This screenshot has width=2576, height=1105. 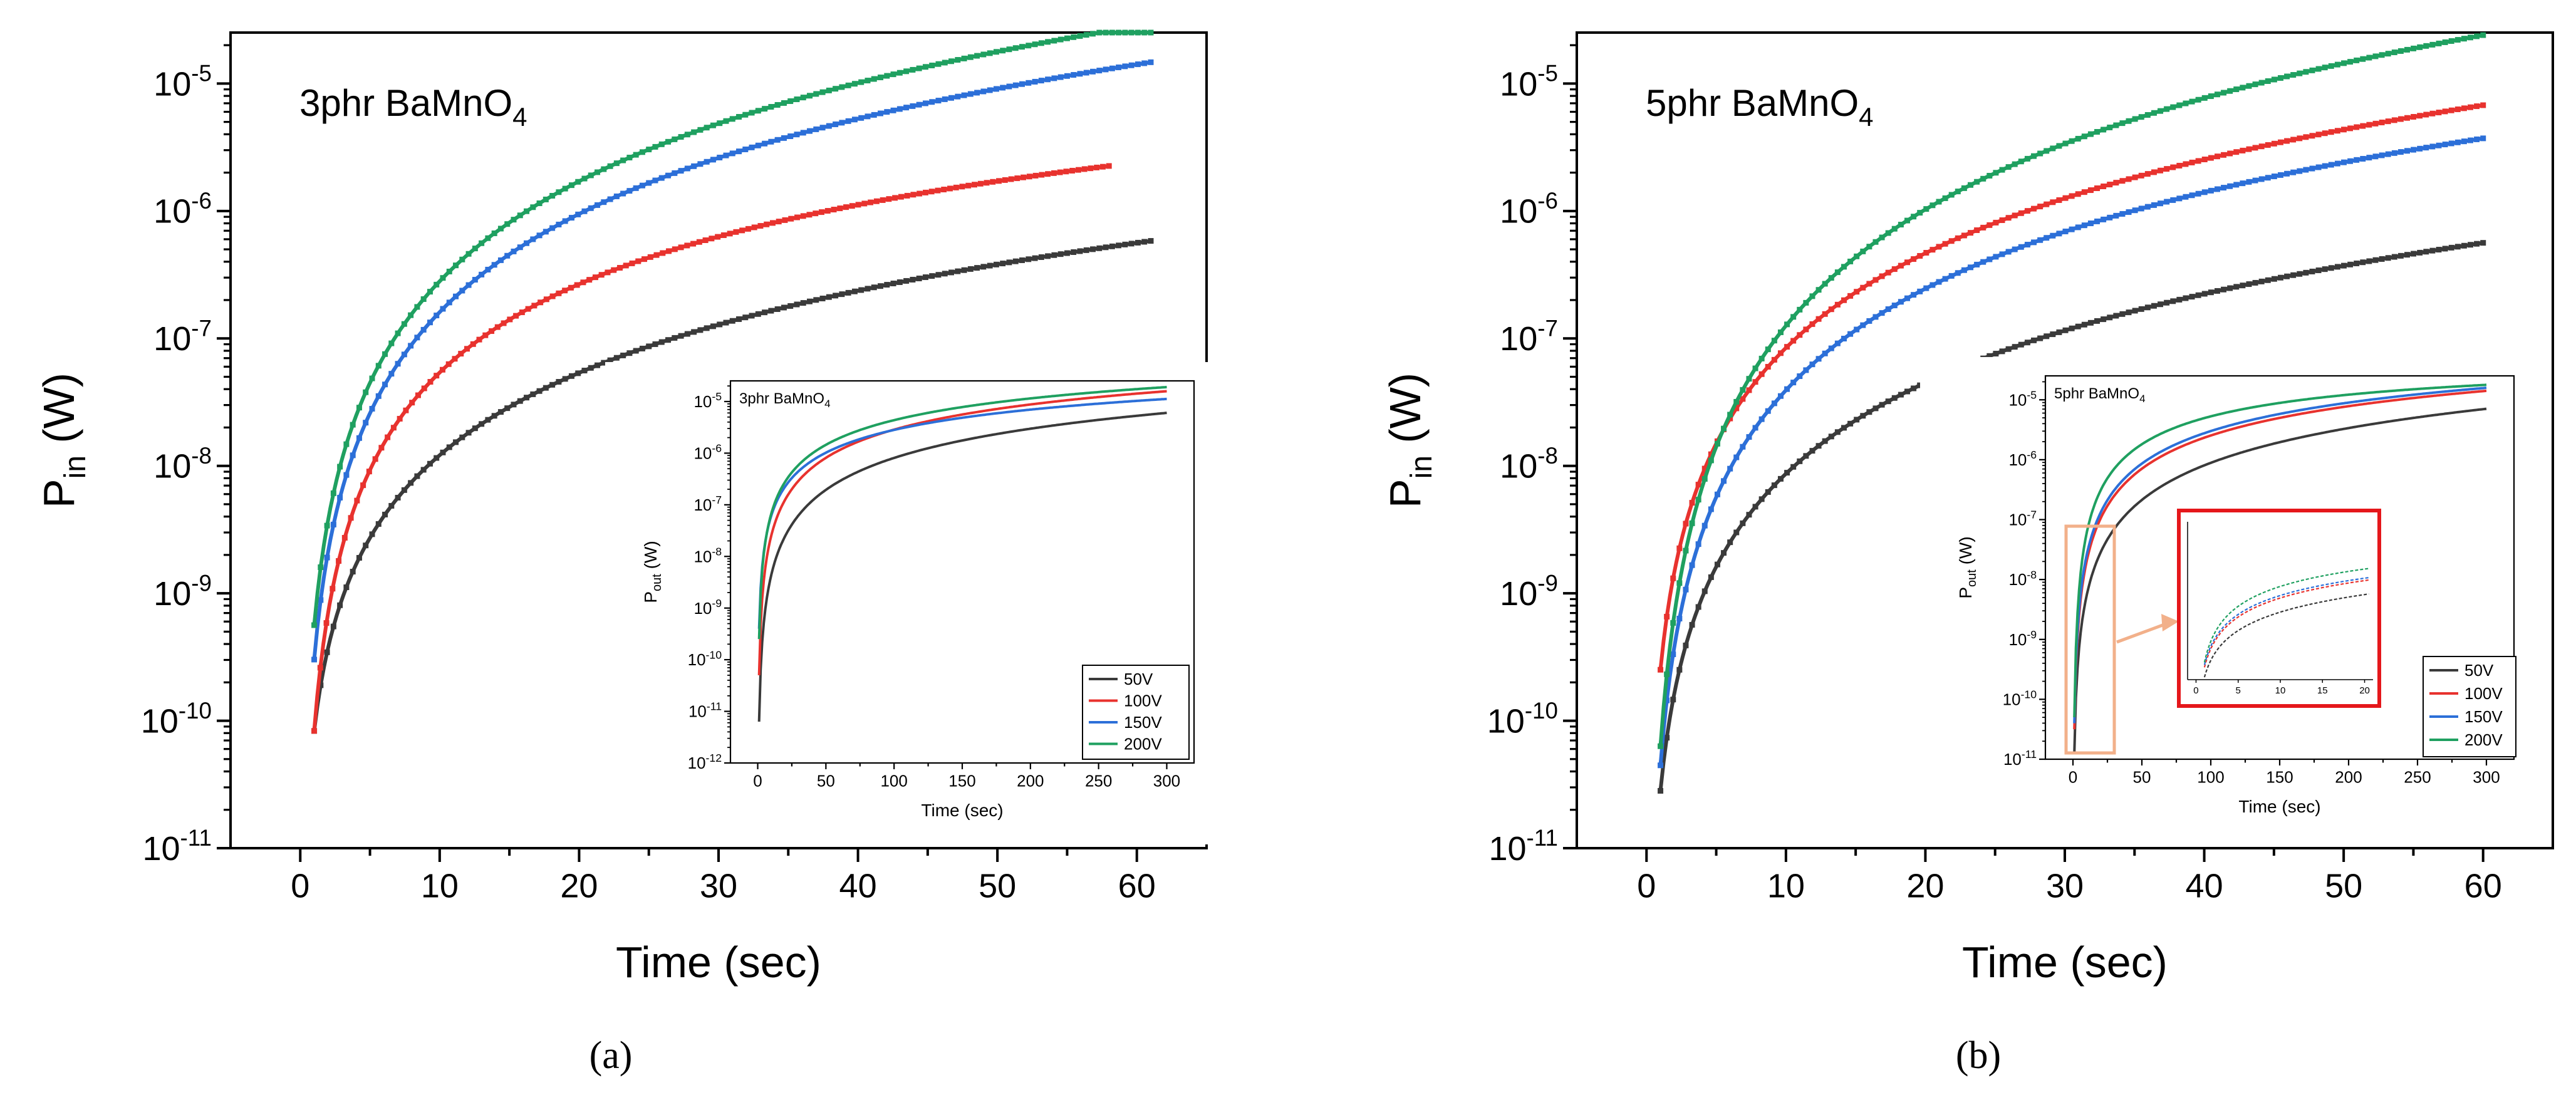 I want to click on a-main-y-axis-label: Pin (W), so click(x=63, y=441).